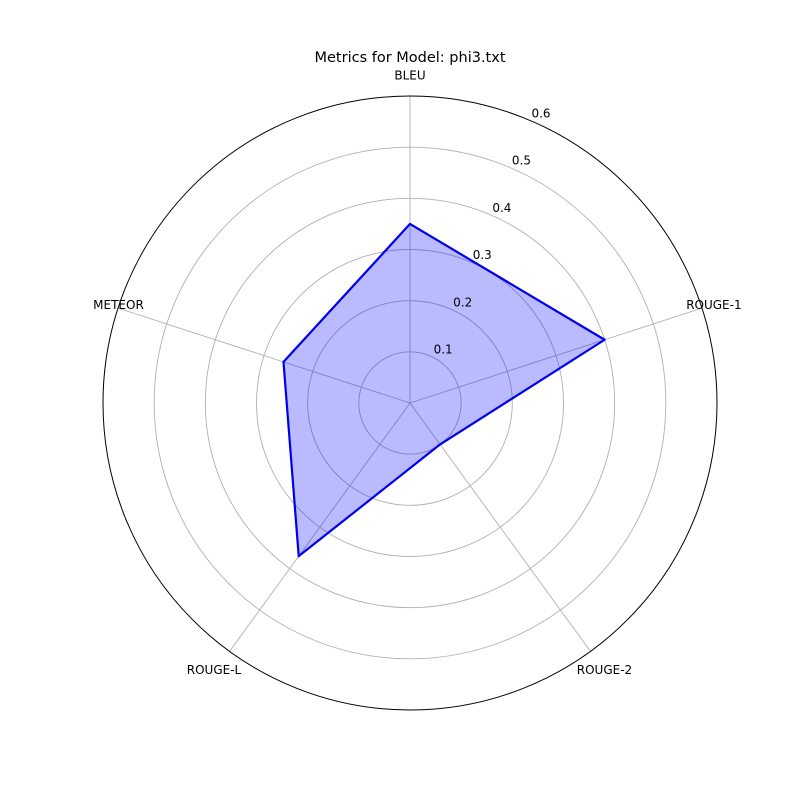 Image resolution: width=800 pixels, height=805 pixels. Describe the element at coordinates (501, 208) in the screenshot. I see `radial-tick-label: 0.4` at that location.